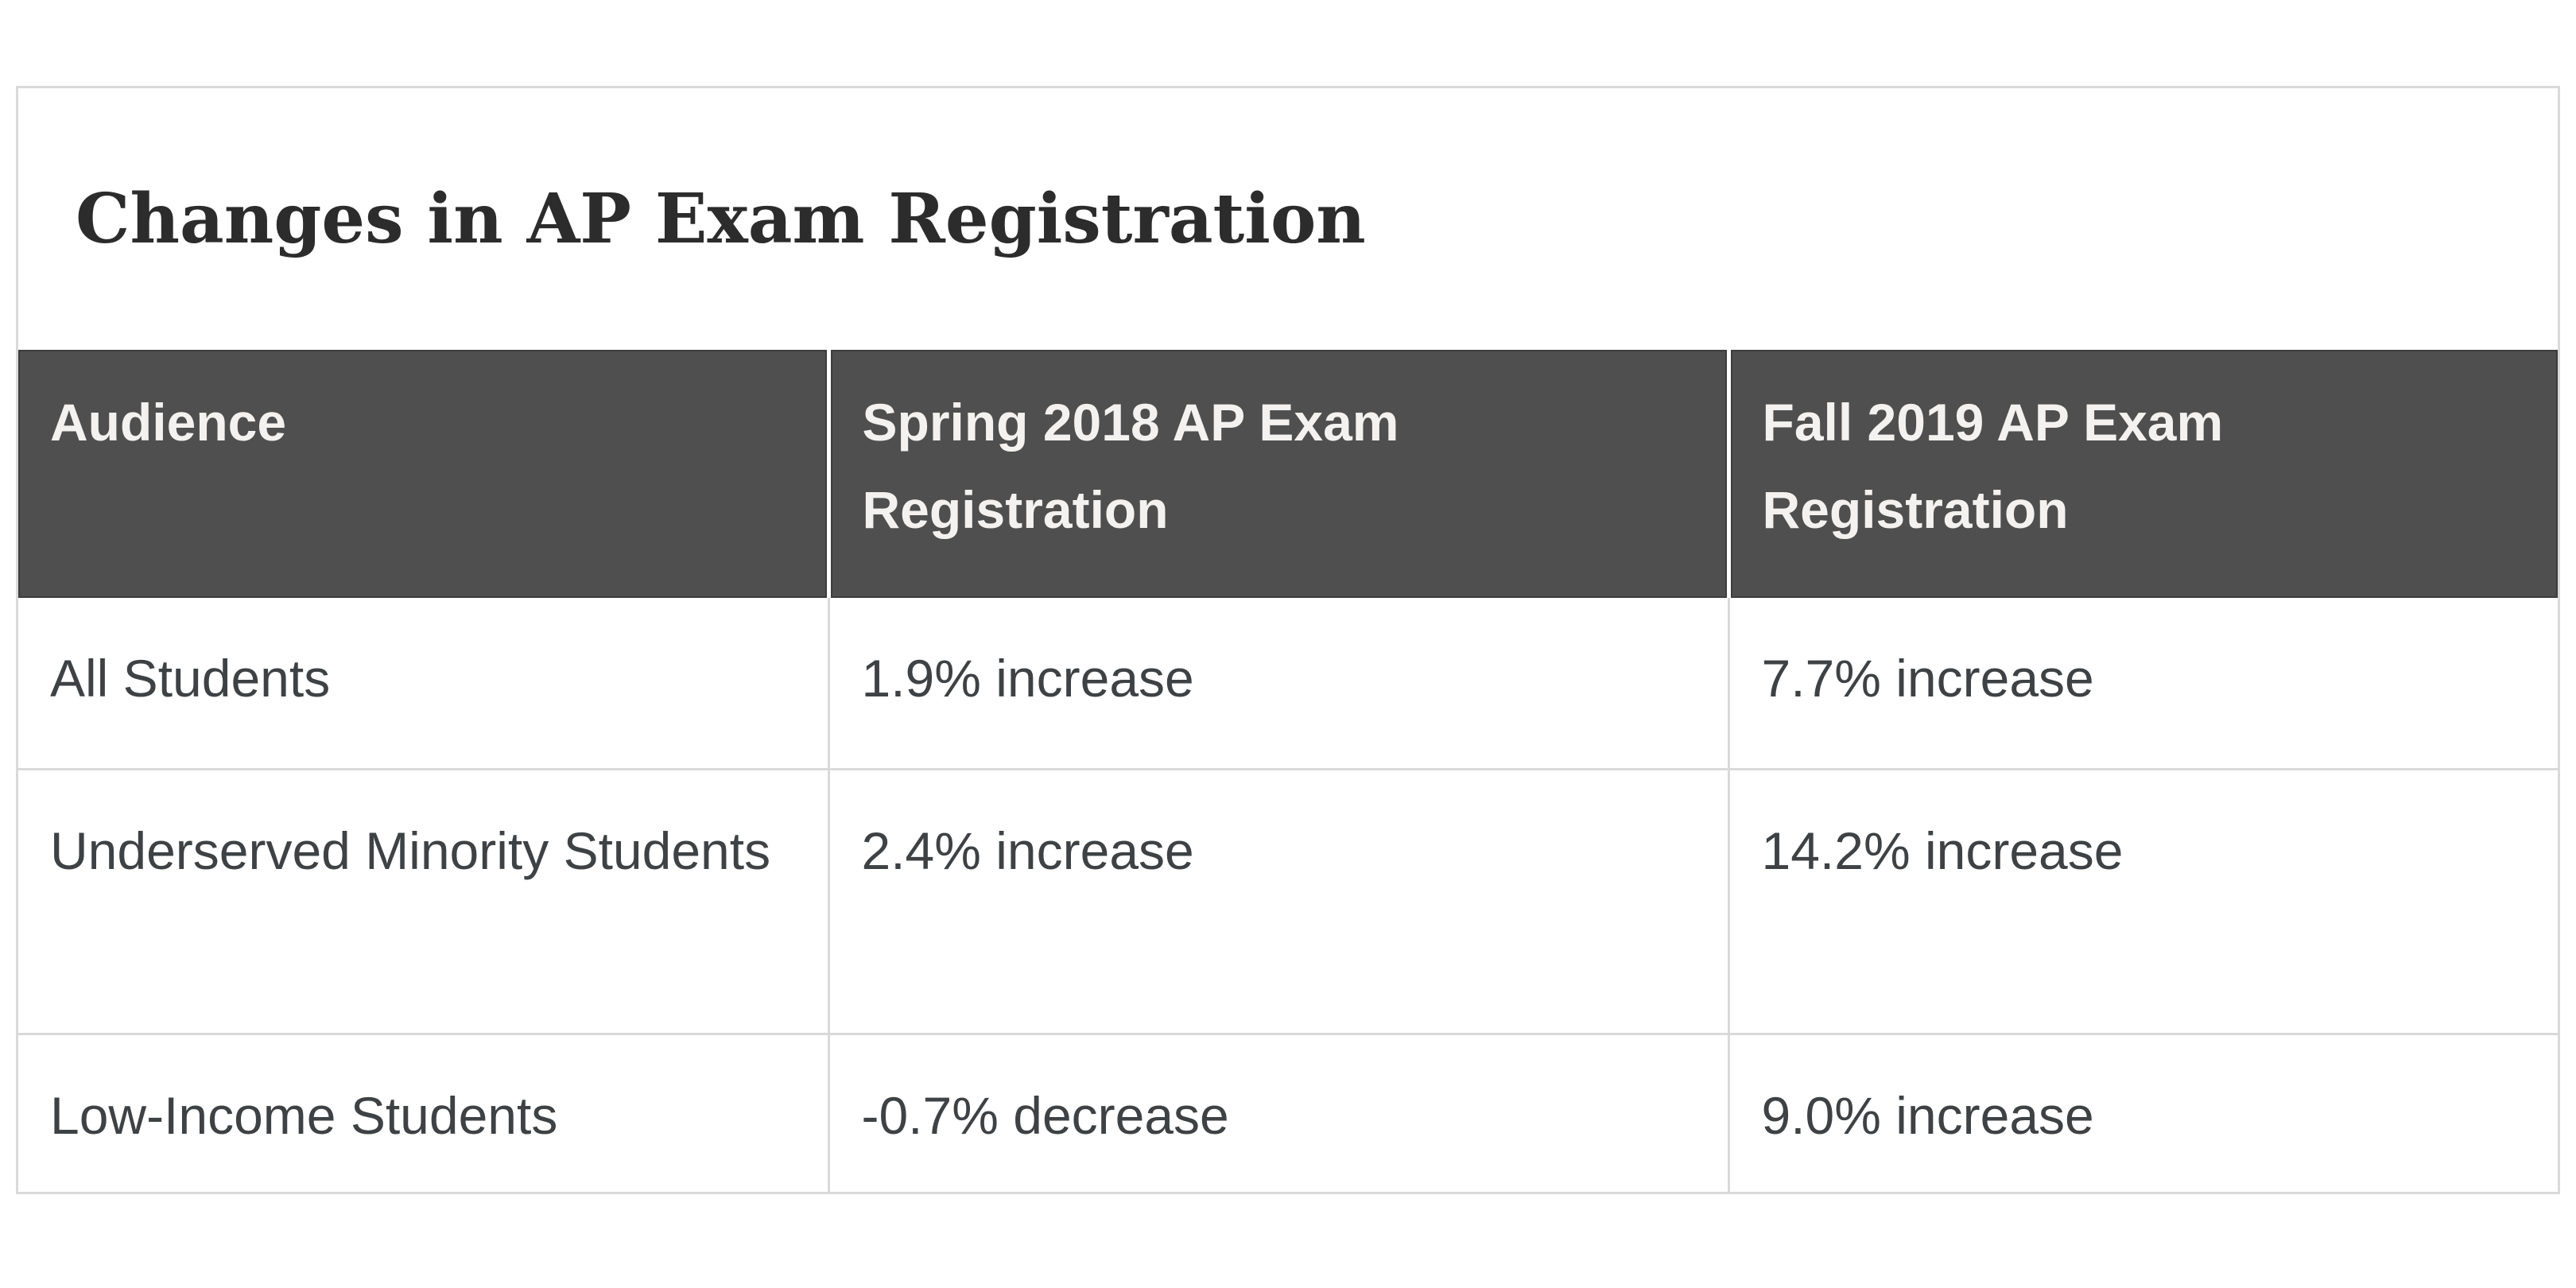 This screenshot has height=1288, width=2576. Describe the element at coordinates (2142, 901) in the screenshot. I see `cell-fall-2019-value: 14.2% increase` at that location.